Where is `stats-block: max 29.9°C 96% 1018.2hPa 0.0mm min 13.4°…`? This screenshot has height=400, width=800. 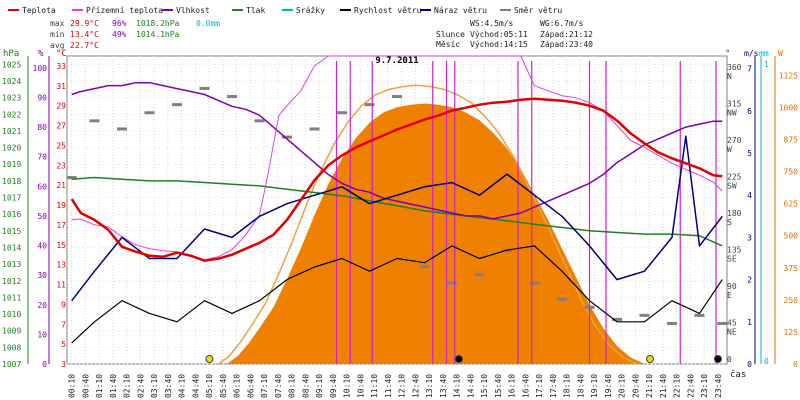 stats-block: max 29.9°C 96% 1018.2hPa 0.0mm min 13.4°… is located at coordinates (135, 34).